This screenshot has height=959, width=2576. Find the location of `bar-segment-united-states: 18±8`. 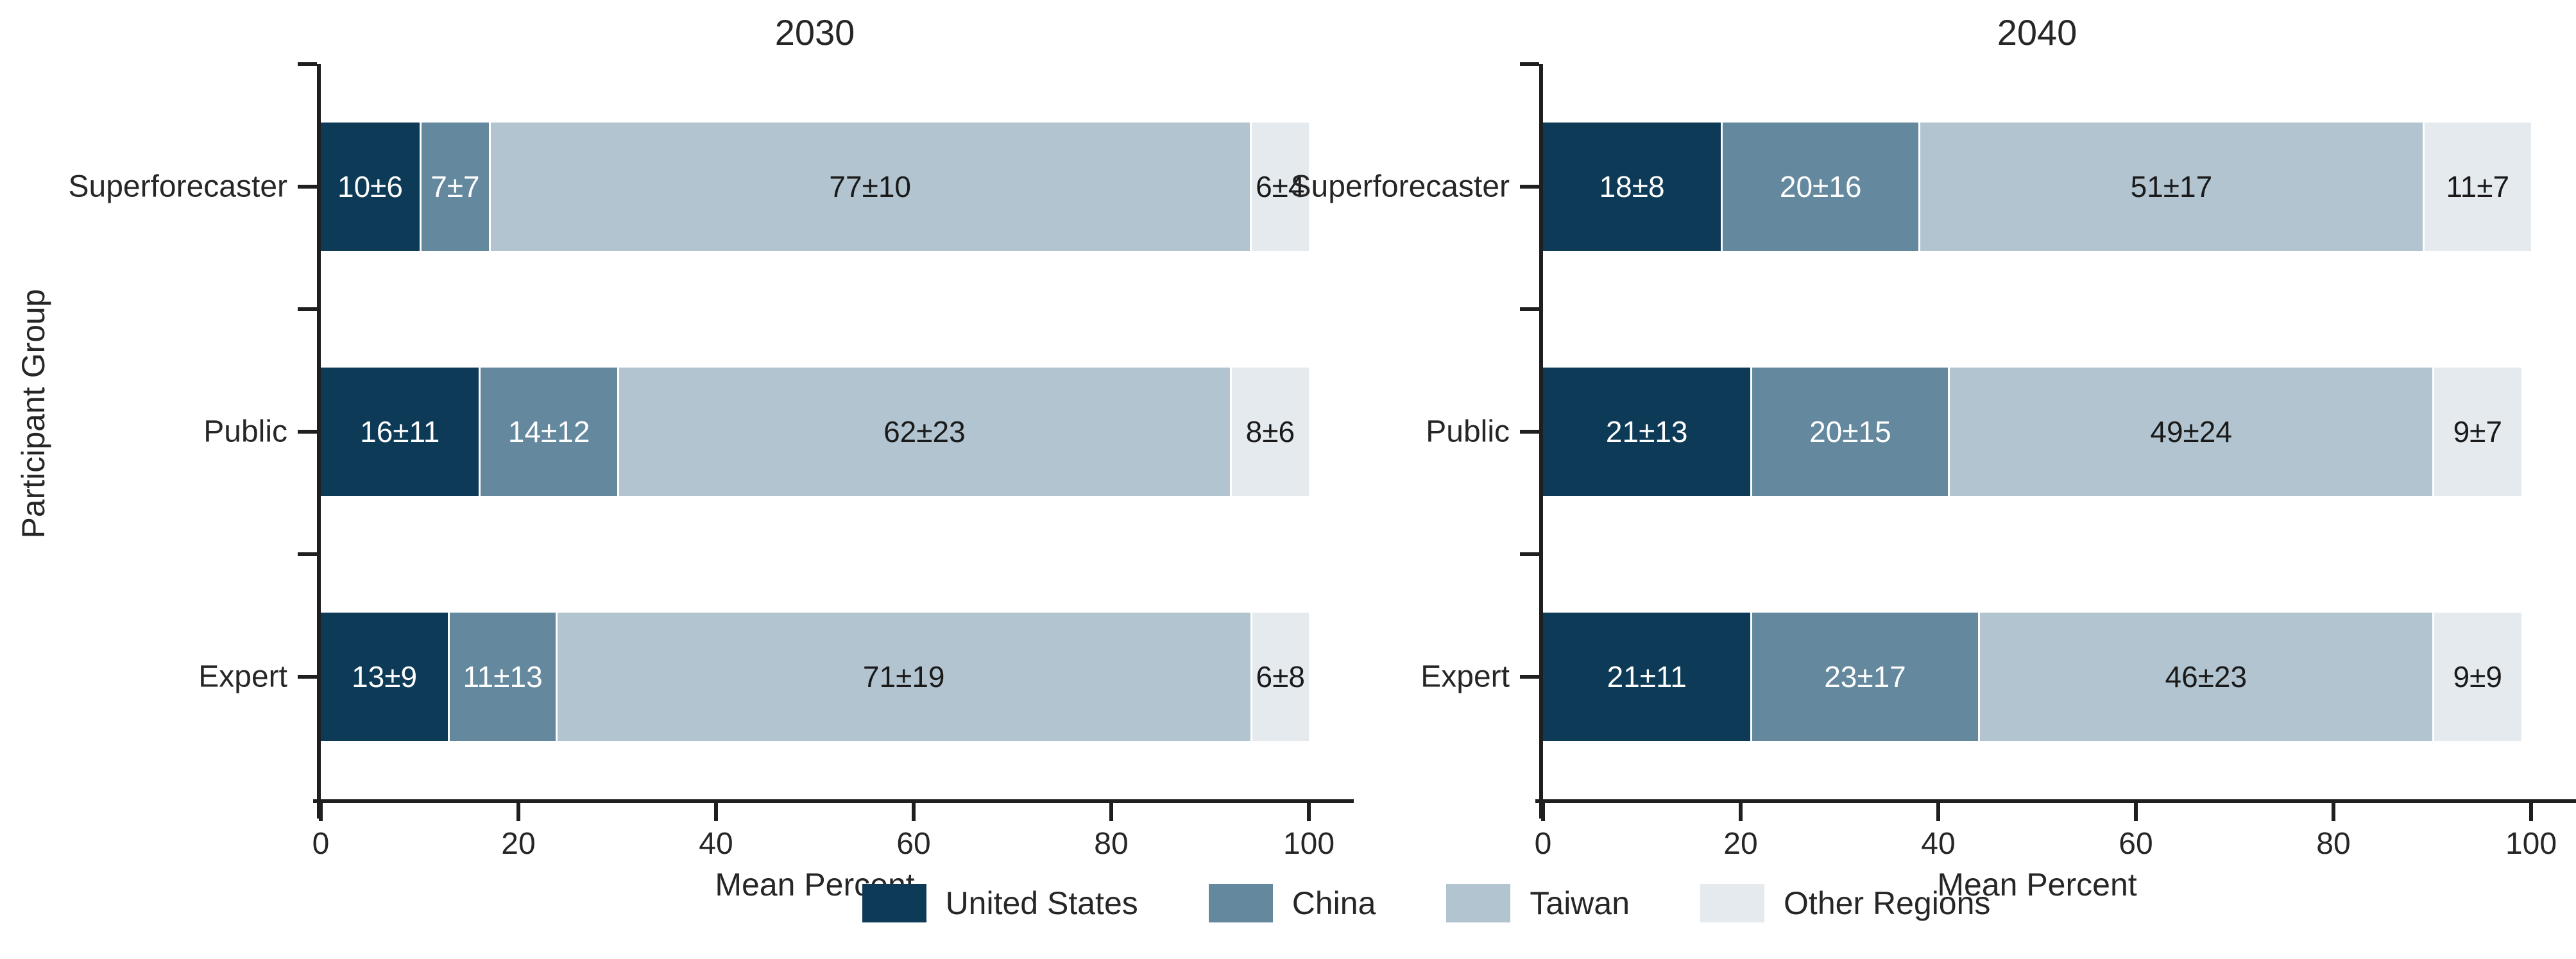

bar-segment-united-states: 18±8 is located at coordinates (1632, 187).